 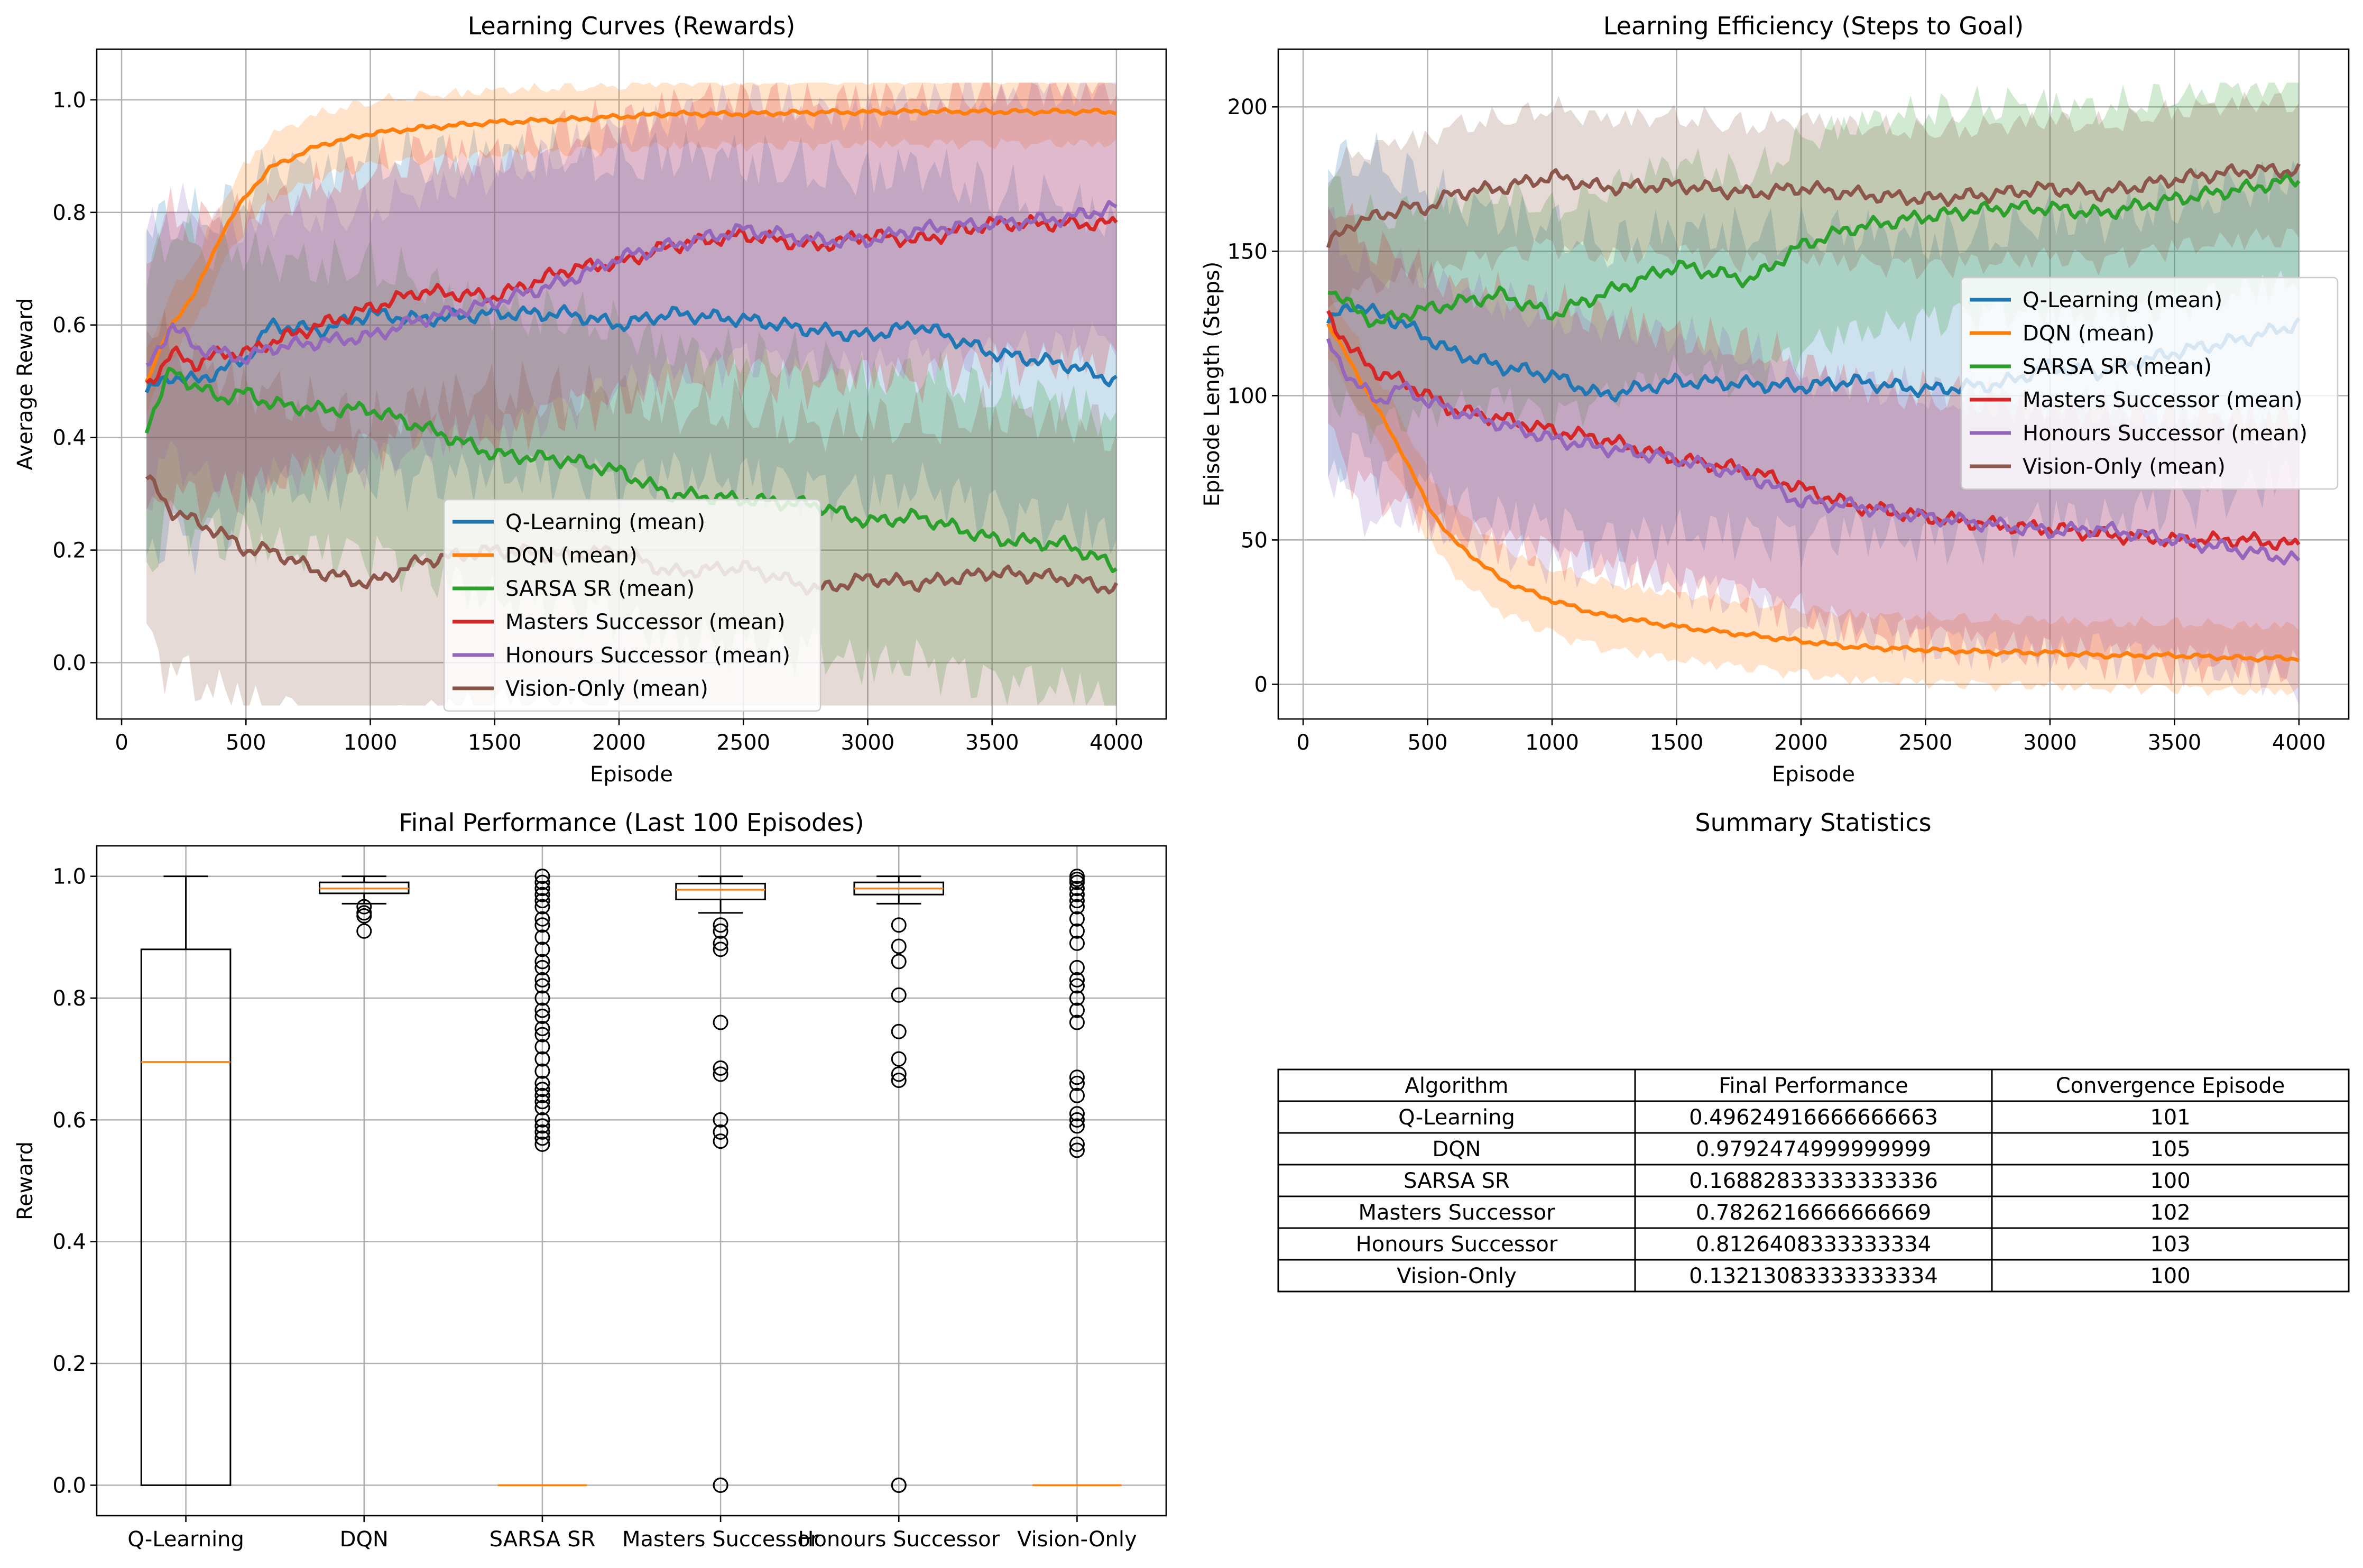 What do you see at coordinates (1813, 26) in the screenshot?
I see `chart-title: Learning Efficiency (Steps to Goal)` at bounding box center [1813, 26].